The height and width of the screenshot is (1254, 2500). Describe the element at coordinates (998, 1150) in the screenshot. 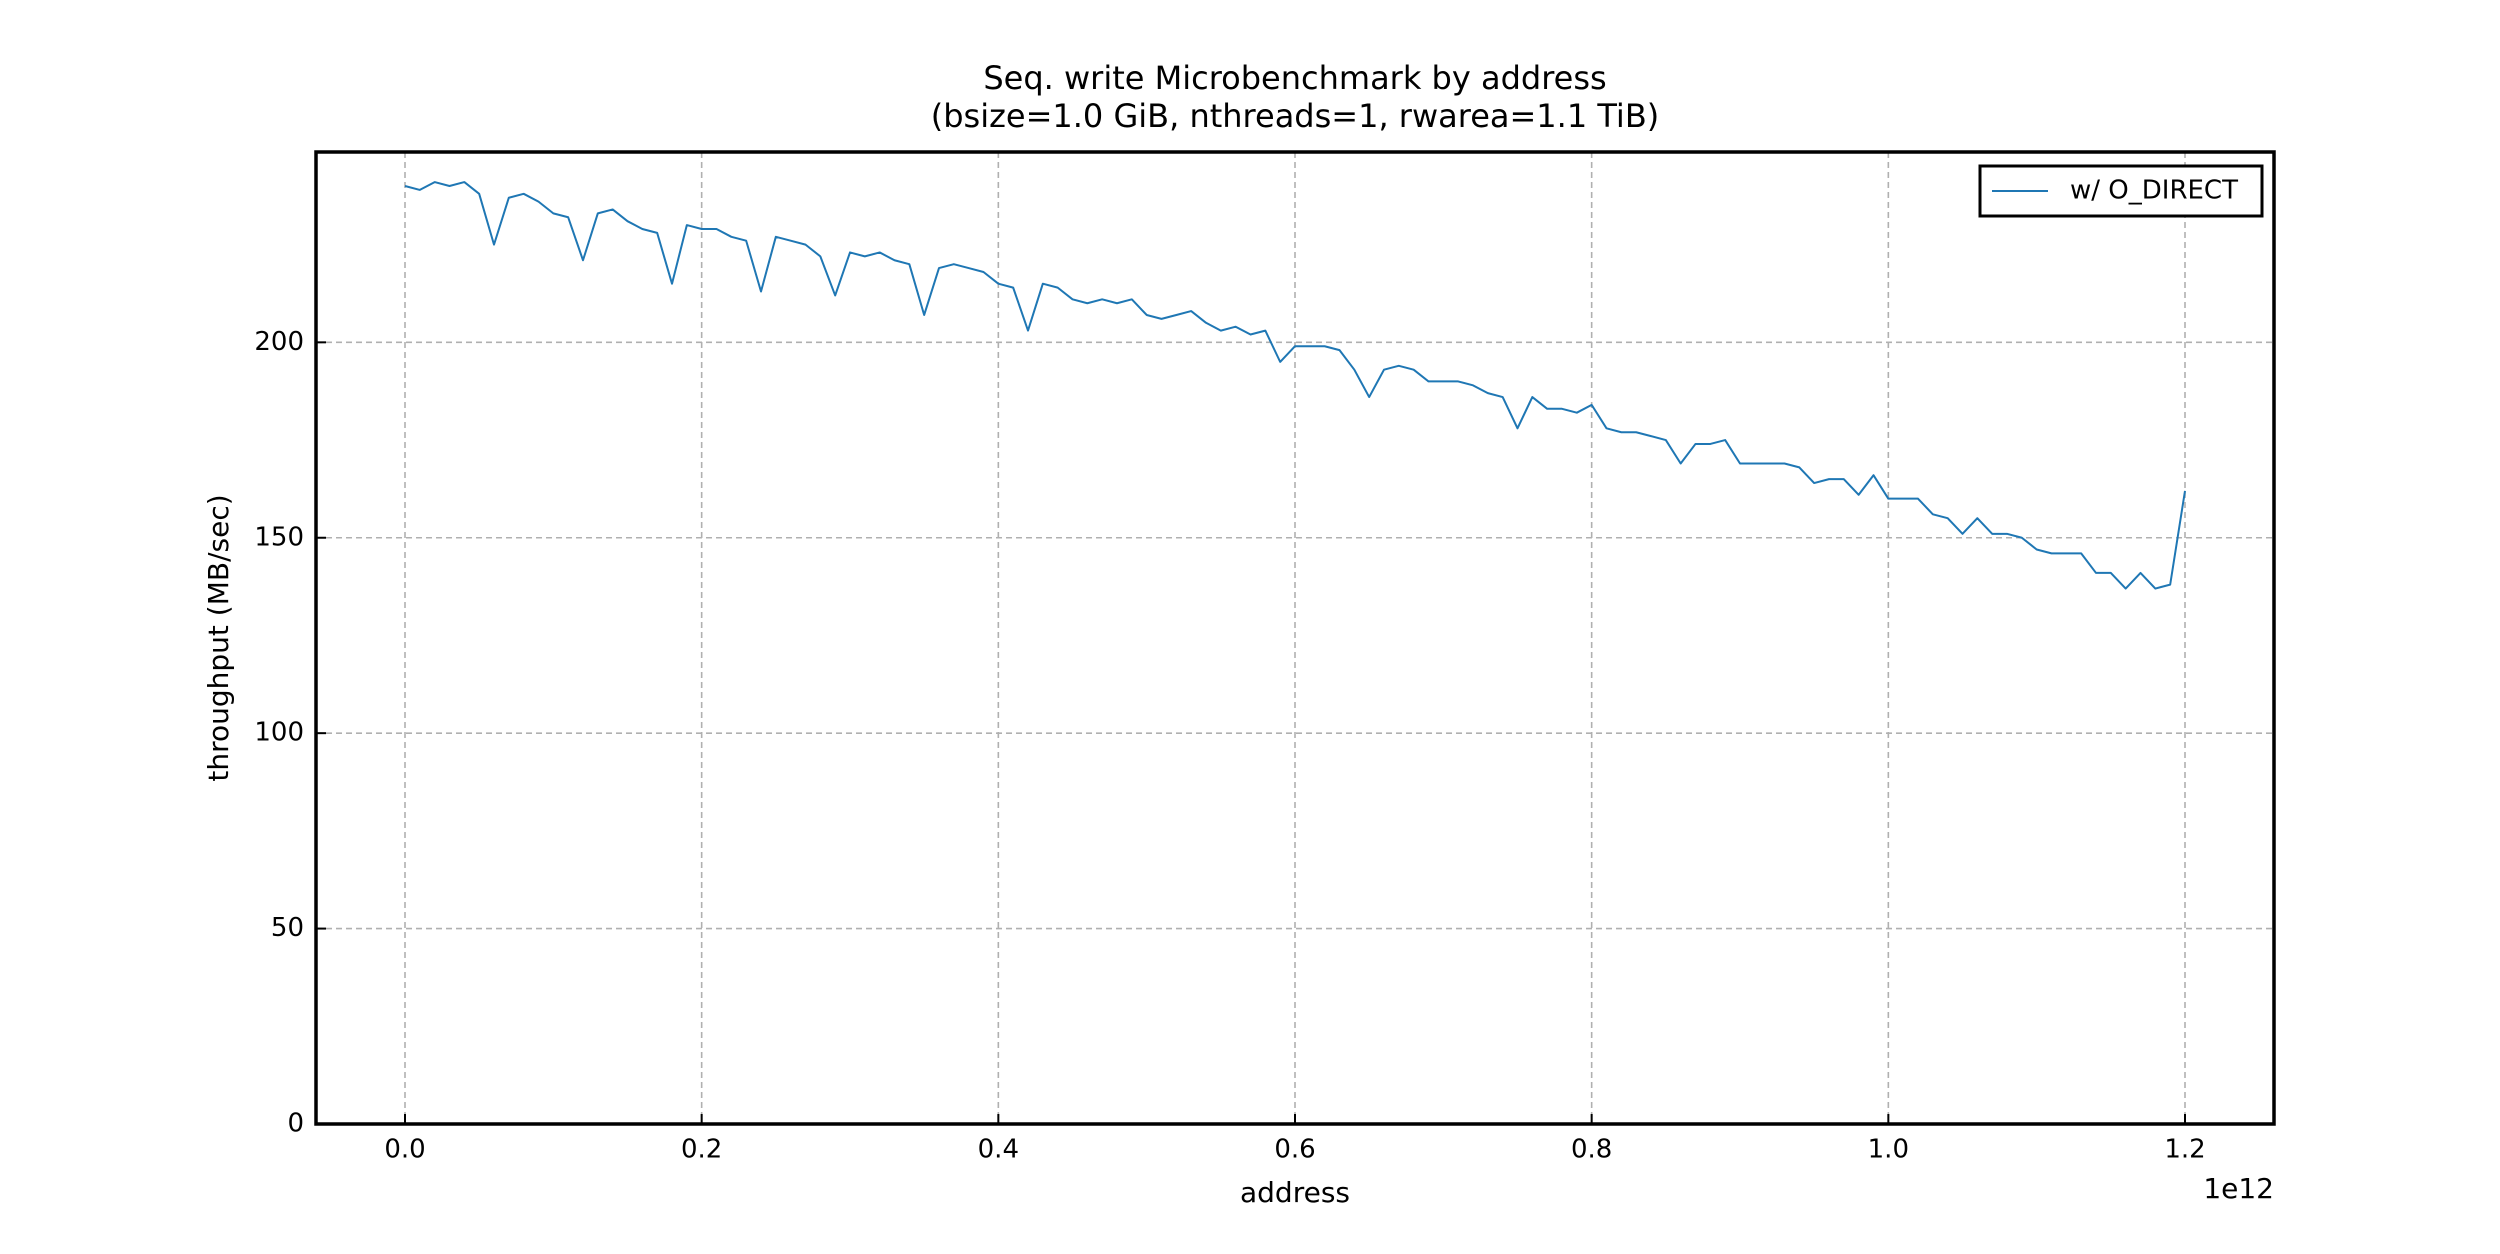

I see `x-tick-label: 0.4` at that location.